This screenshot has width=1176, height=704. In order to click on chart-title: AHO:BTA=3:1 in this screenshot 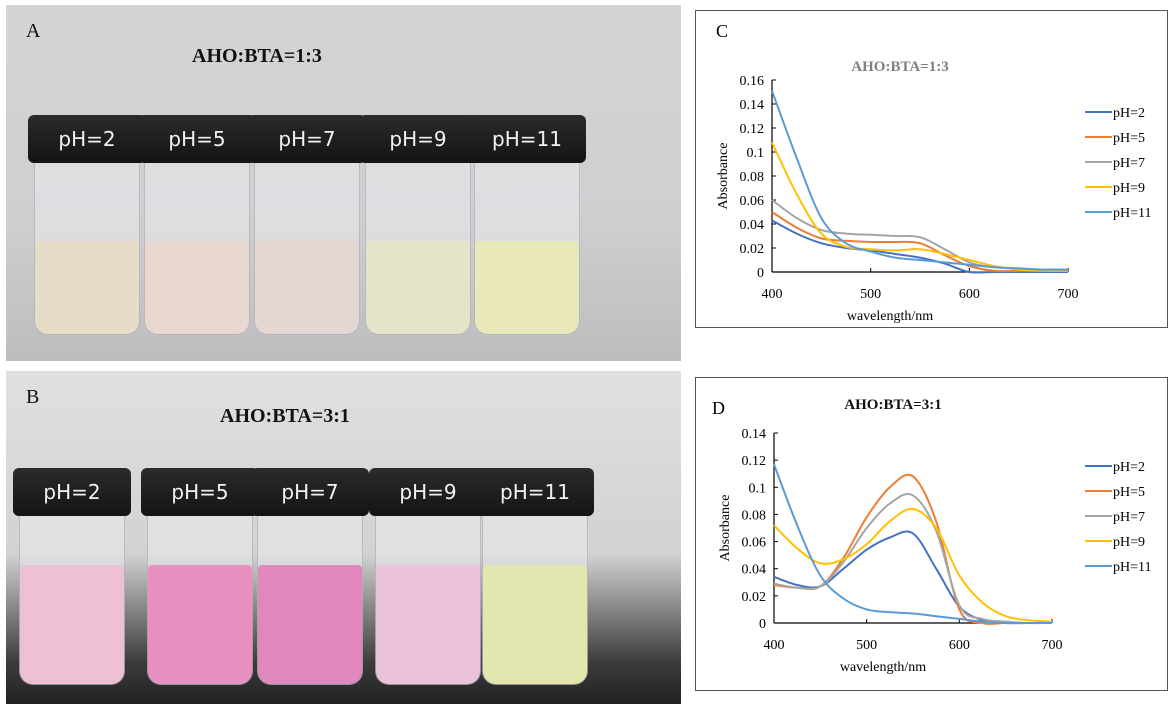, I will do `click(892, 405)`.